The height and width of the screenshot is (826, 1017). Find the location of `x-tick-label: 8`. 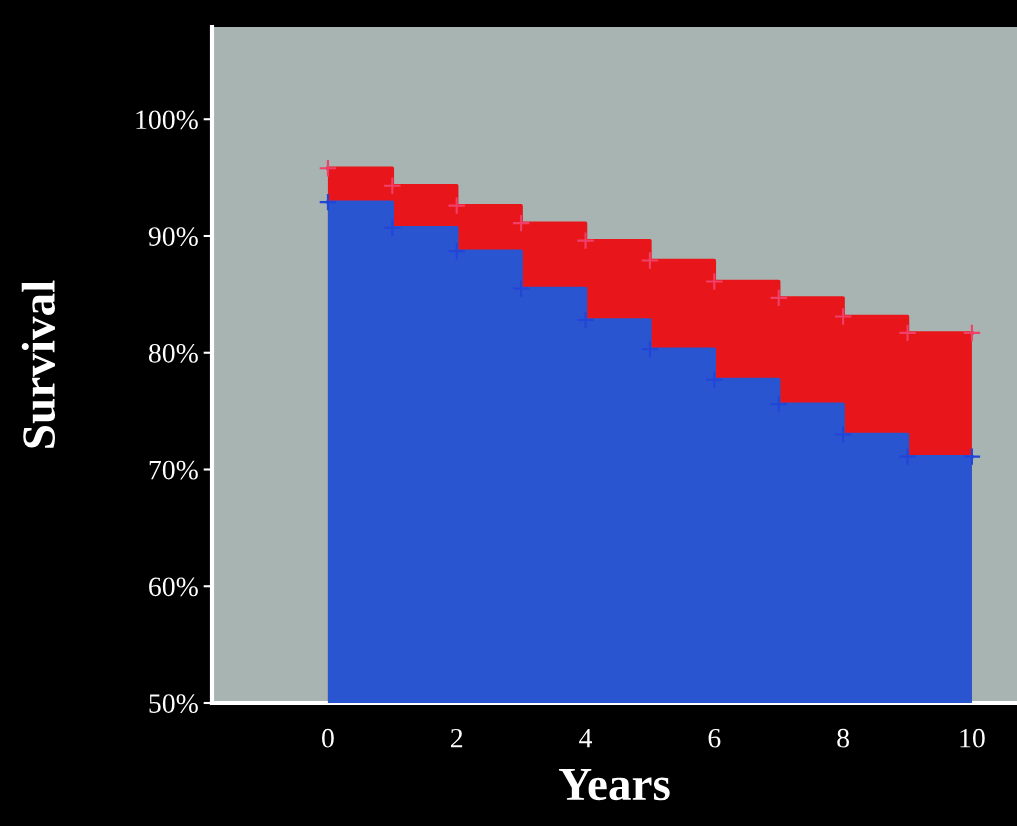

x-tick-label: 8 is located at coordinates (843, 738).